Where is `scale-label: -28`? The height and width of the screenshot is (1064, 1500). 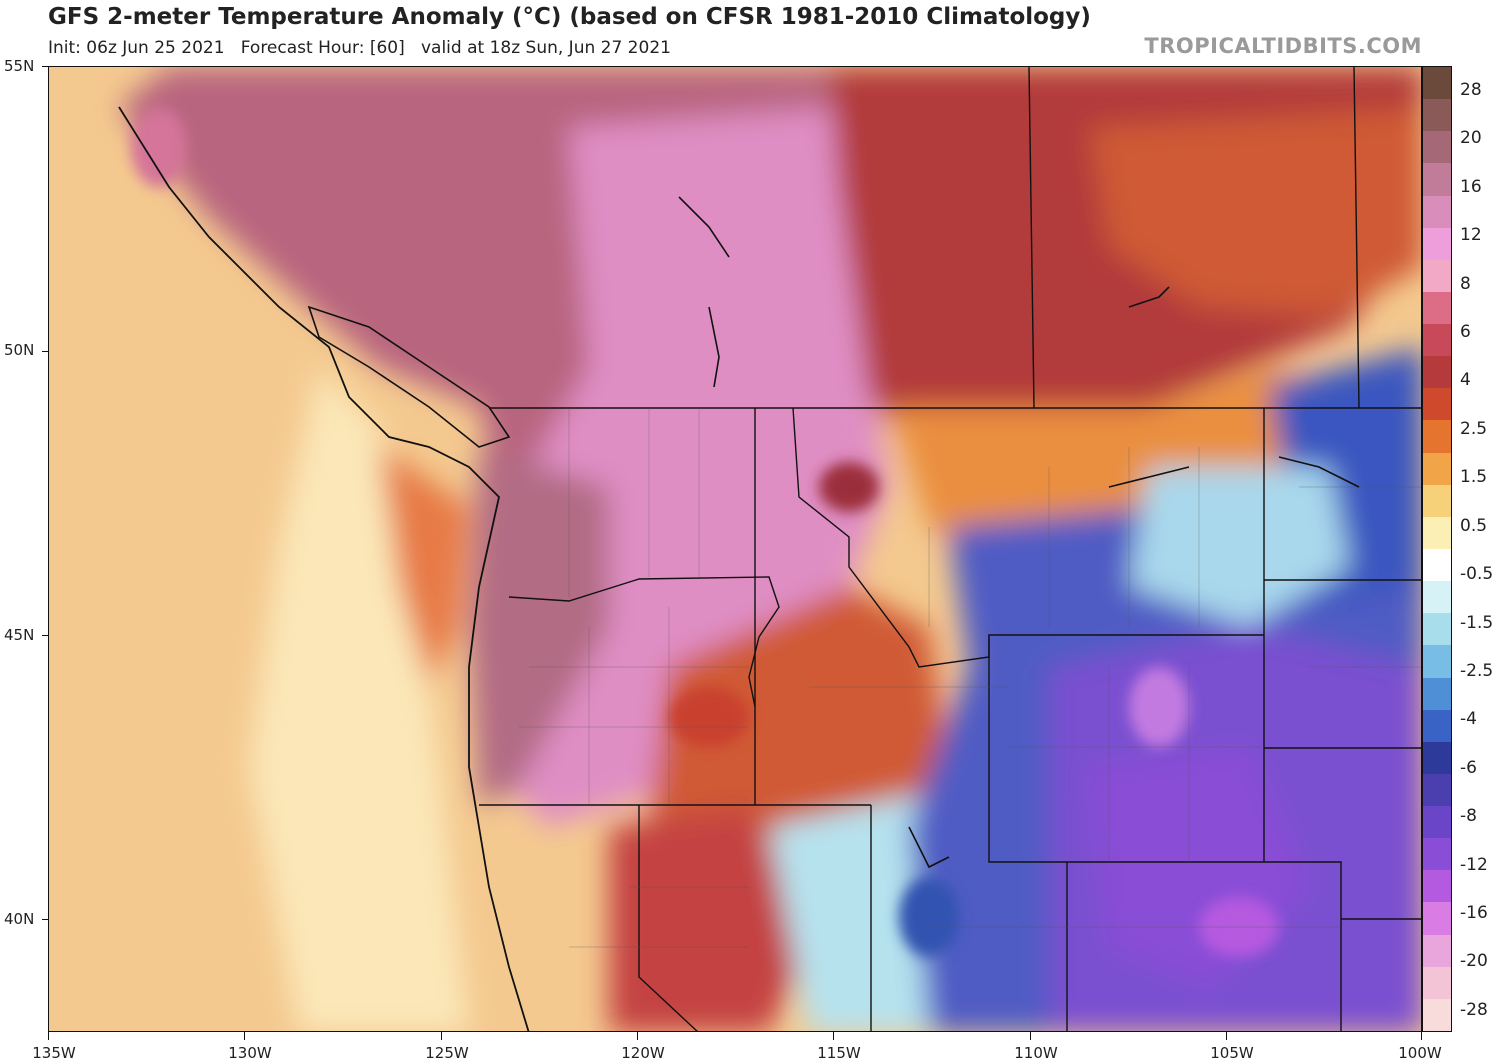 scale-label: -28 is located at coordinates (1474, 1010).